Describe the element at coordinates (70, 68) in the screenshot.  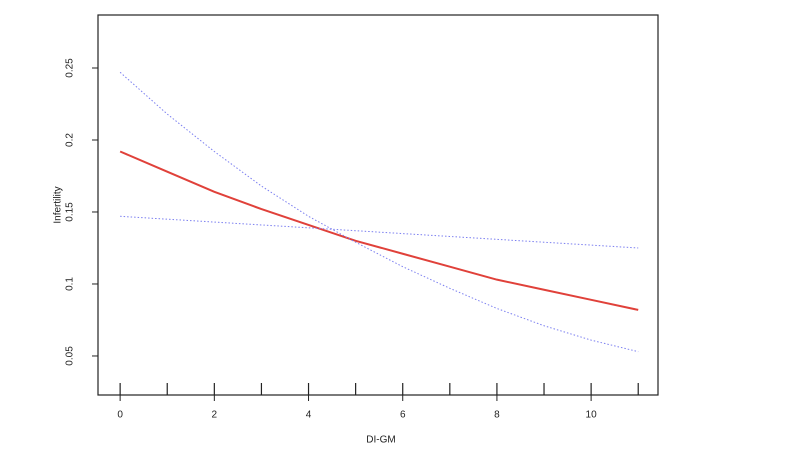
I see `y-tick-label: 0.25` at that location.